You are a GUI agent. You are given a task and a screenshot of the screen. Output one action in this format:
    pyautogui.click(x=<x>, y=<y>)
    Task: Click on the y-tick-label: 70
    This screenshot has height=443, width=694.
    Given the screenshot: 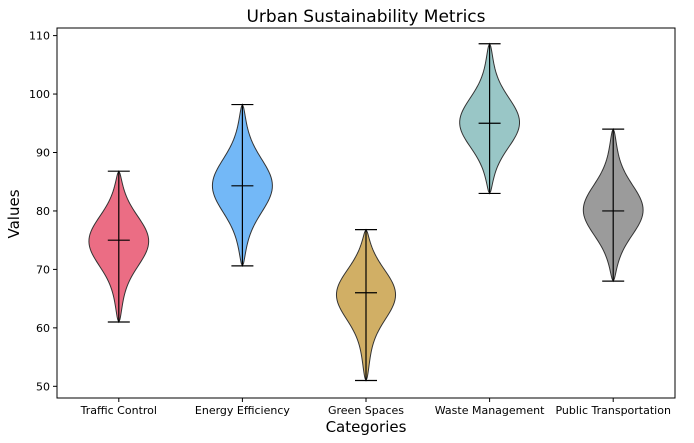 What is the action you would take?
    pyautogui.click(x=43, y=269)
    